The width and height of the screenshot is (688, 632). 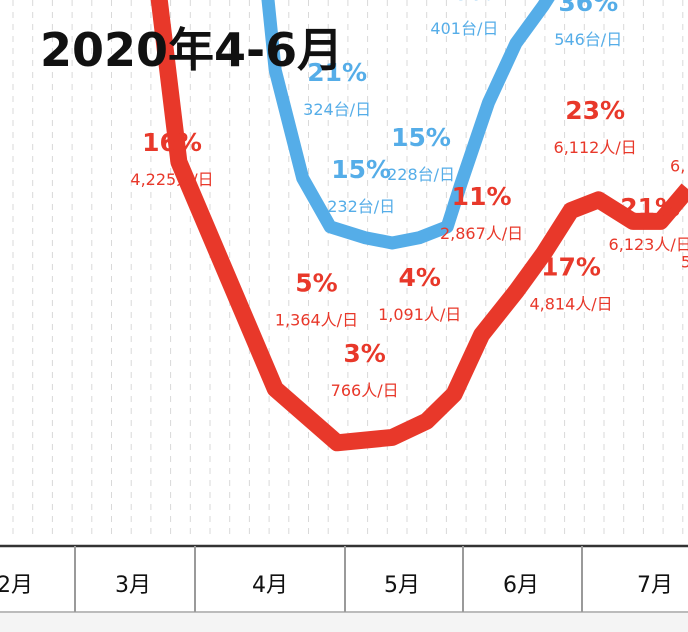 I want to click on data-label-value: 4,814人/日, so click(x=570, y=303).